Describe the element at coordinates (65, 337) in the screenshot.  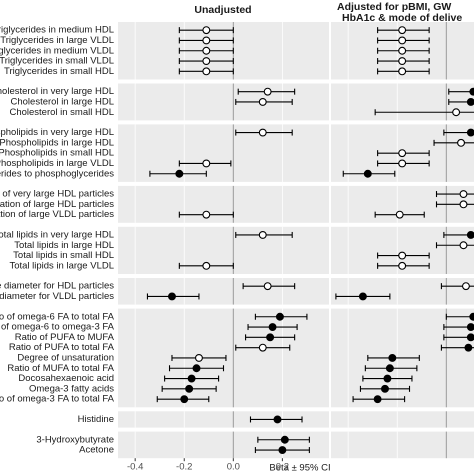
I see `row-label: Ratio of PUFA to MUFA` at that location.